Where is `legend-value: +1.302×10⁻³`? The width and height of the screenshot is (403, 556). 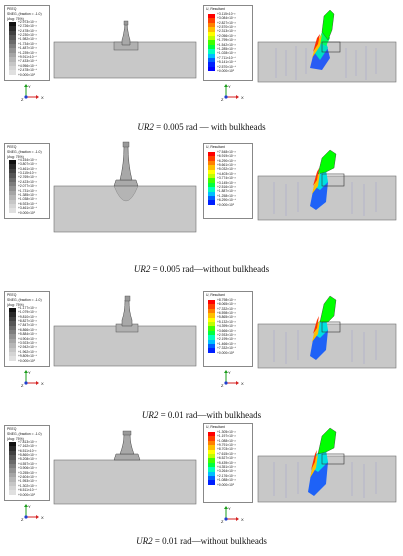
legend-value: +1.302×10⁻³ is located at coordinates (27, 485).